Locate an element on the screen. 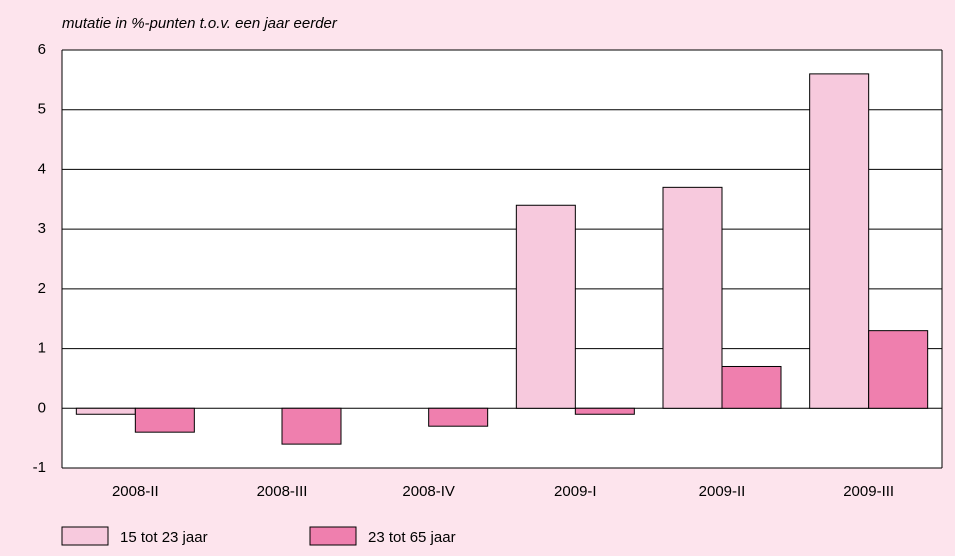 This screenshot has height=556, width=955. legend-label: 15 tot 23 jaar is located at coordinates (164, 537).